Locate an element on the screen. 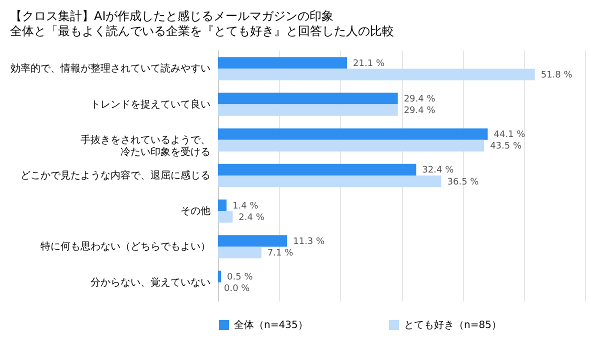 This screenshot has width=600, height=338. data-label: 0.0 % is located at coordinates (237, 289).